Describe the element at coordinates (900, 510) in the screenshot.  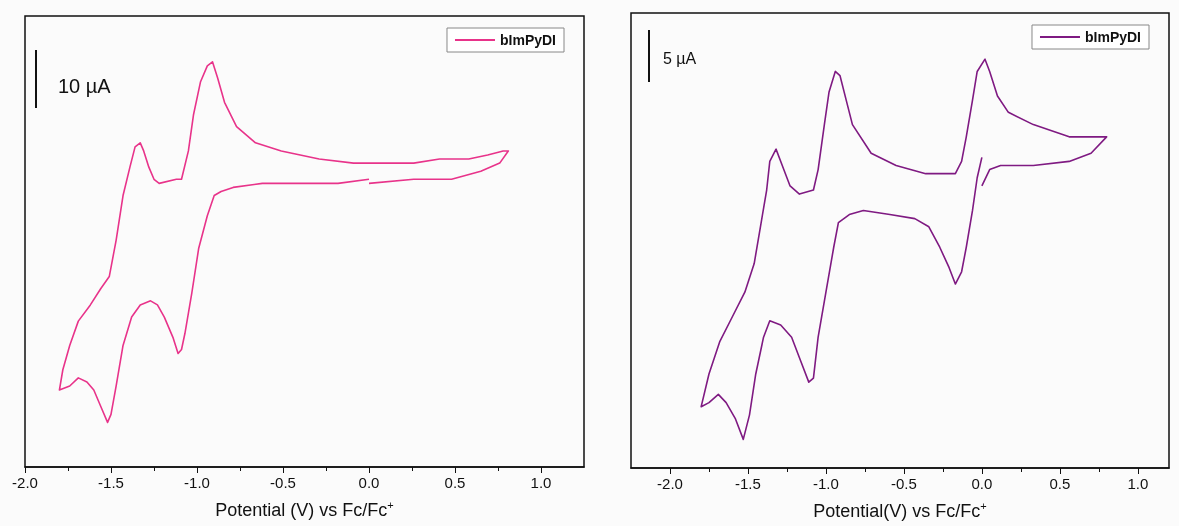
I see `x-axis-title: Potential(V) vs Fc/Fc+` at that location.